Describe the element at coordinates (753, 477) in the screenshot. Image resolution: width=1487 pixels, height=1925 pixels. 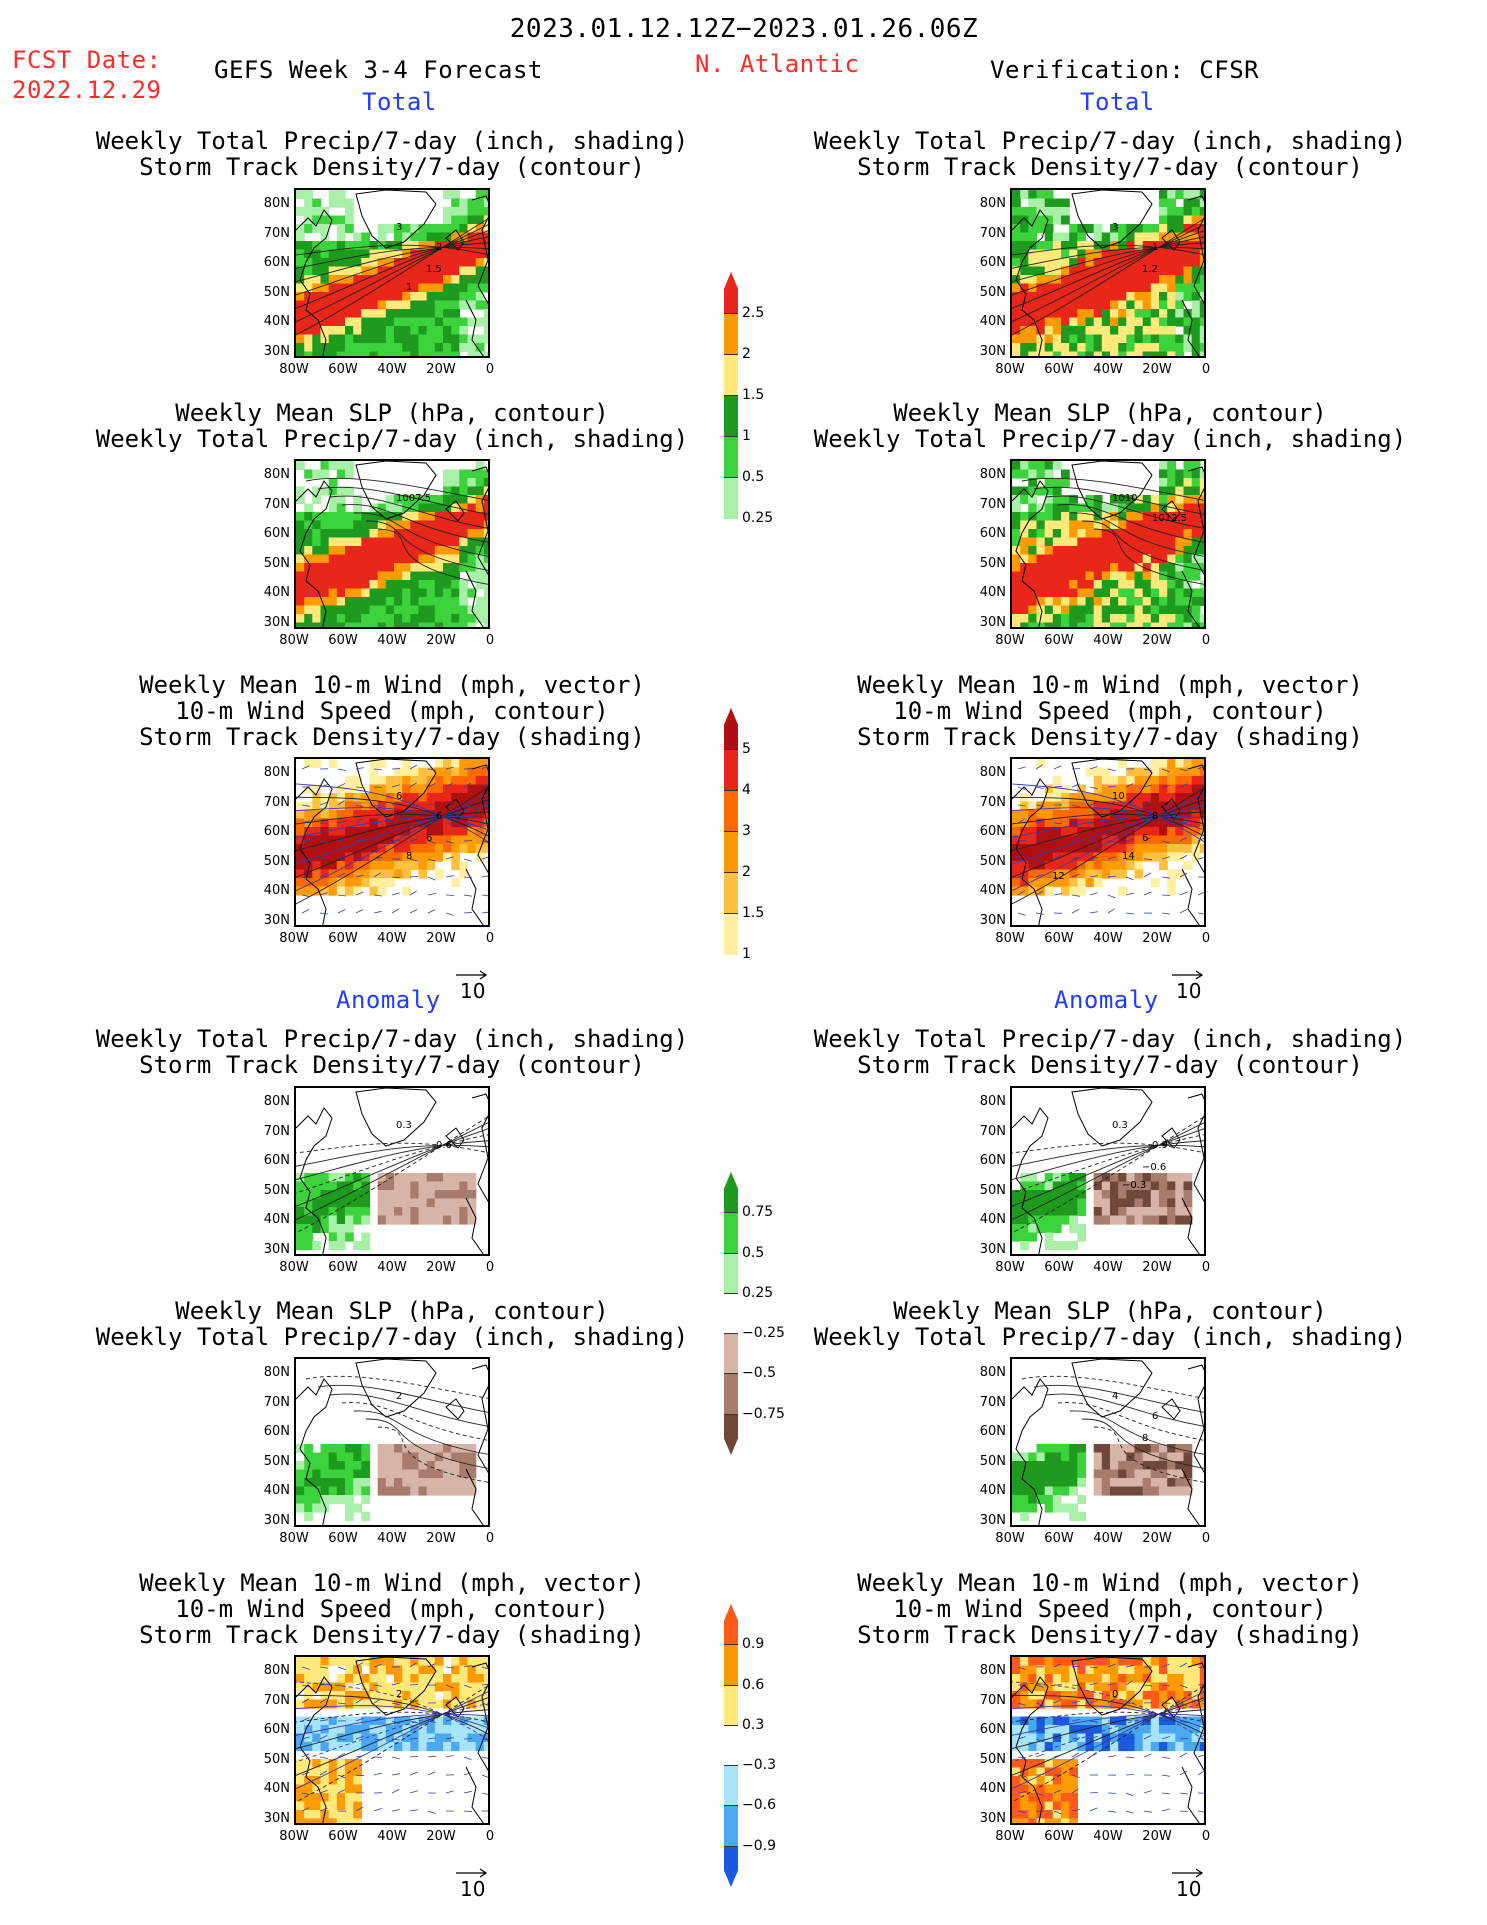
I see `colorbar-label: 0.5` at that location.